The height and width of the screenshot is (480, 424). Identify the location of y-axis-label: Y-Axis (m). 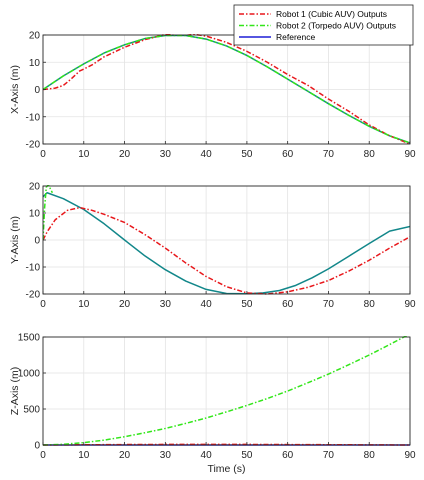
(15, 240).